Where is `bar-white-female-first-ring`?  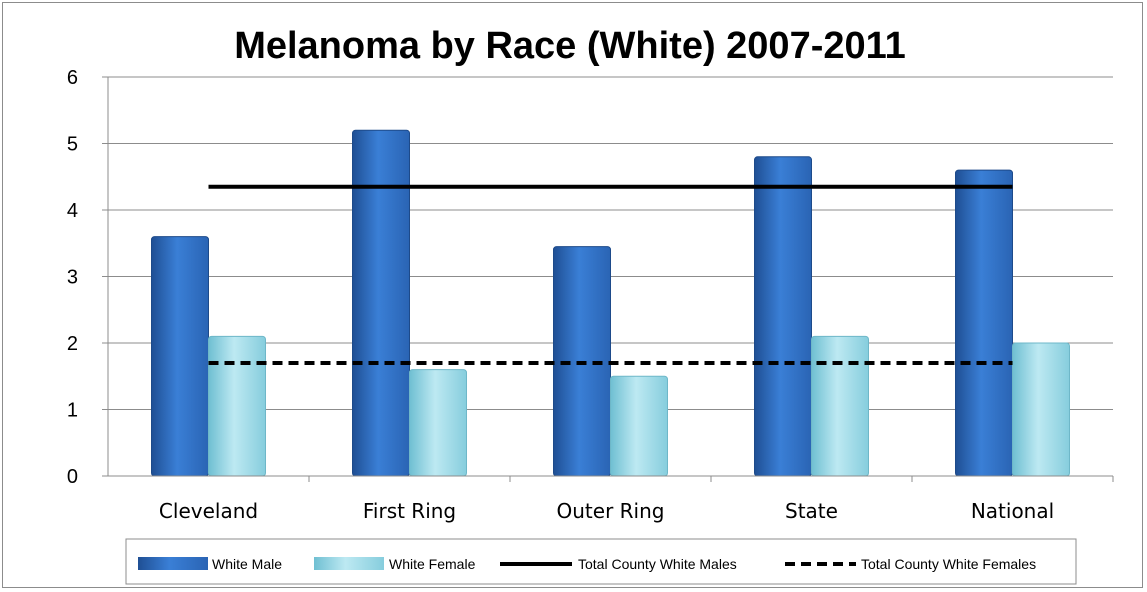 bar-white-female-first-ring is located at coordinates (438, 423).